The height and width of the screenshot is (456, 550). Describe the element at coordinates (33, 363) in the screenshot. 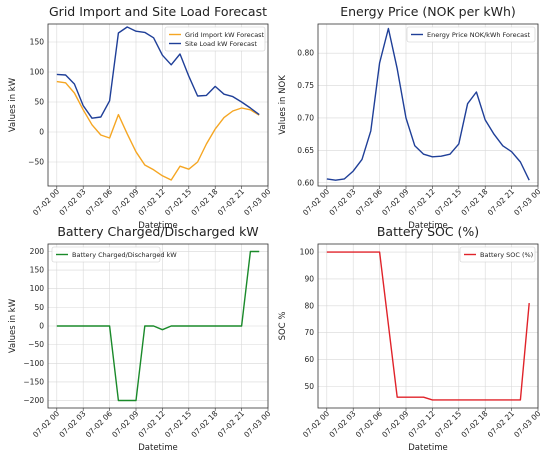

I see `y-tick-label: −100` at that location.